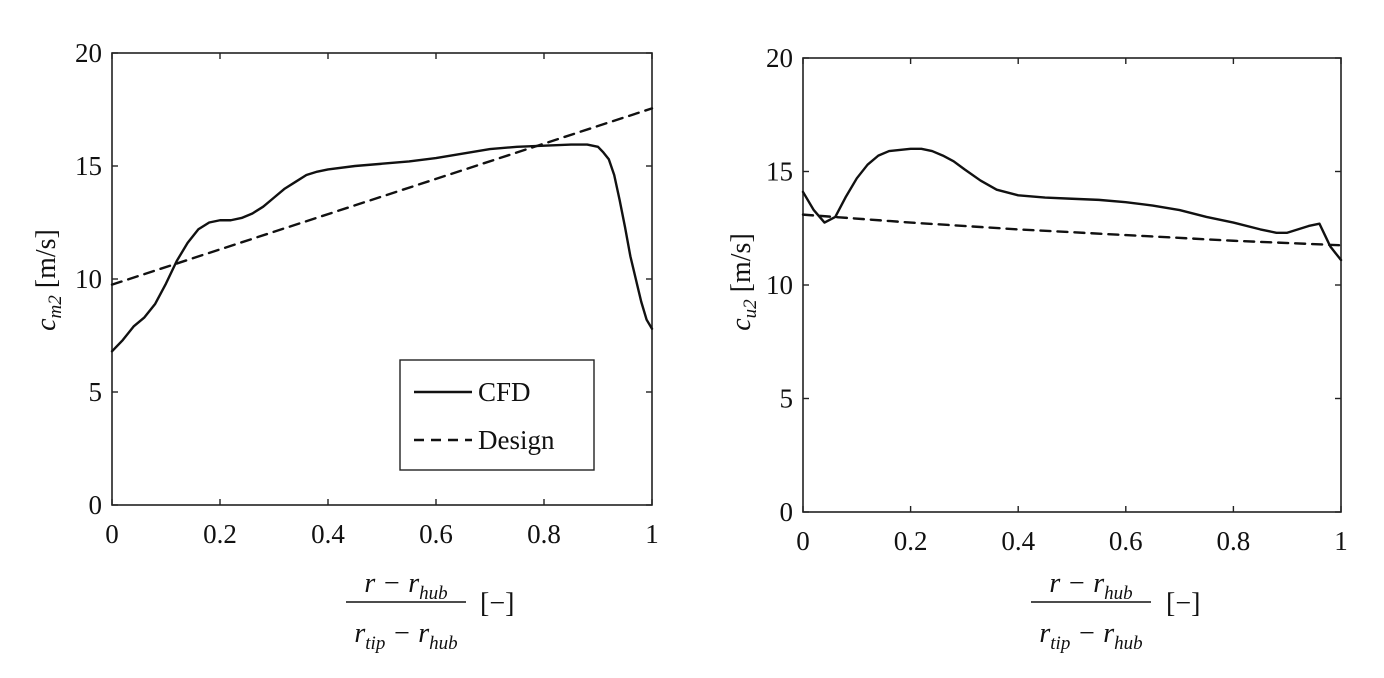 This screenshot has height=678, width=1384. I want to click on x-label-denominator-left: rtip − rhub, so click(405, 636).